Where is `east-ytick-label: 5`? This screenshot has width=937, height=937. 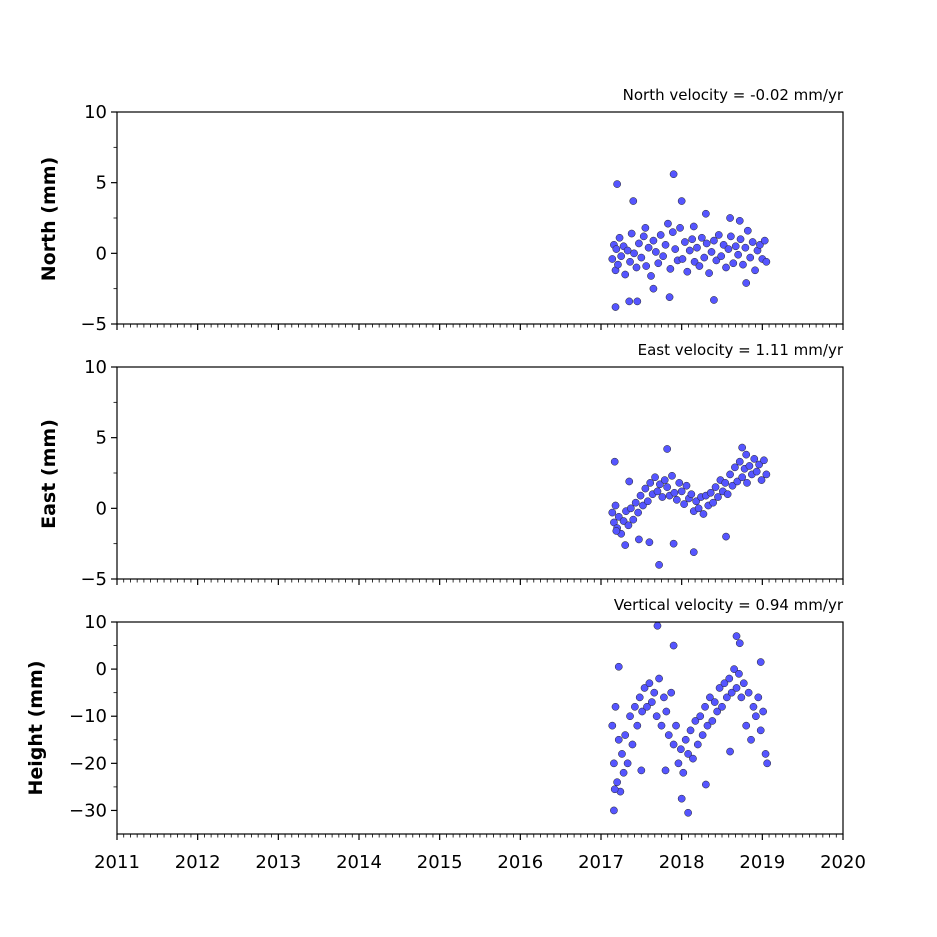 east-ytick-label: 5 is located at coordinates (101, 438).